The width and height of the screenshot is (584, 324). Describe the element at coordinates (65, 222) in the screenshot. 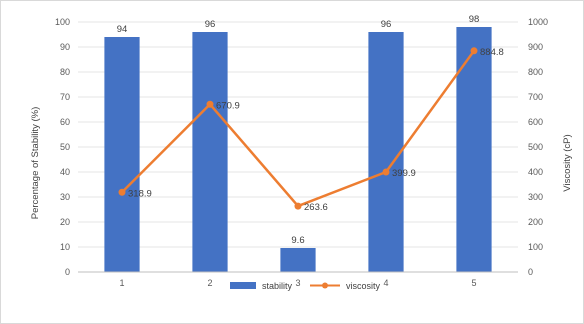

I see `left-tick-label: 20` at that location.